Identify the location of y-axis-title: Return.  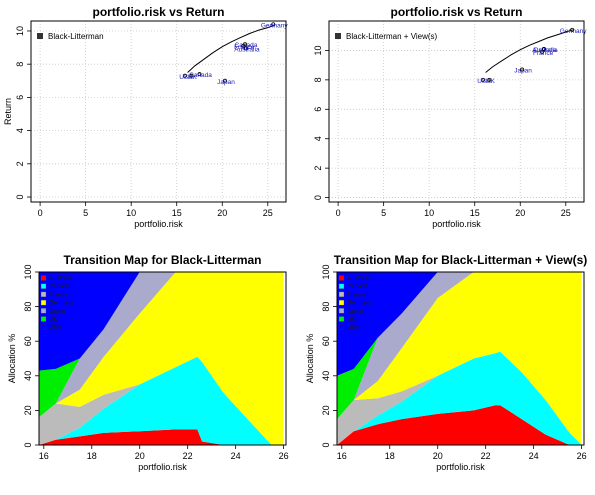
(8, 111).